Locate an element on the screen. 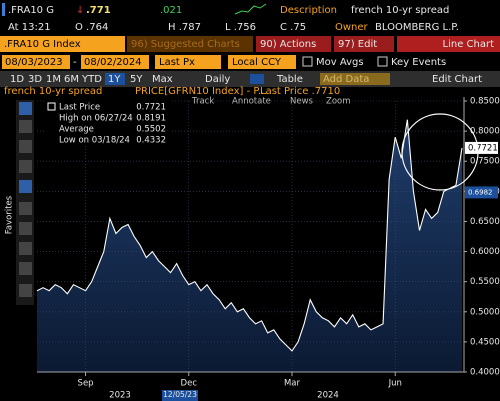  price-tag-label: 0.7721 is located at coordinates (483, 148).